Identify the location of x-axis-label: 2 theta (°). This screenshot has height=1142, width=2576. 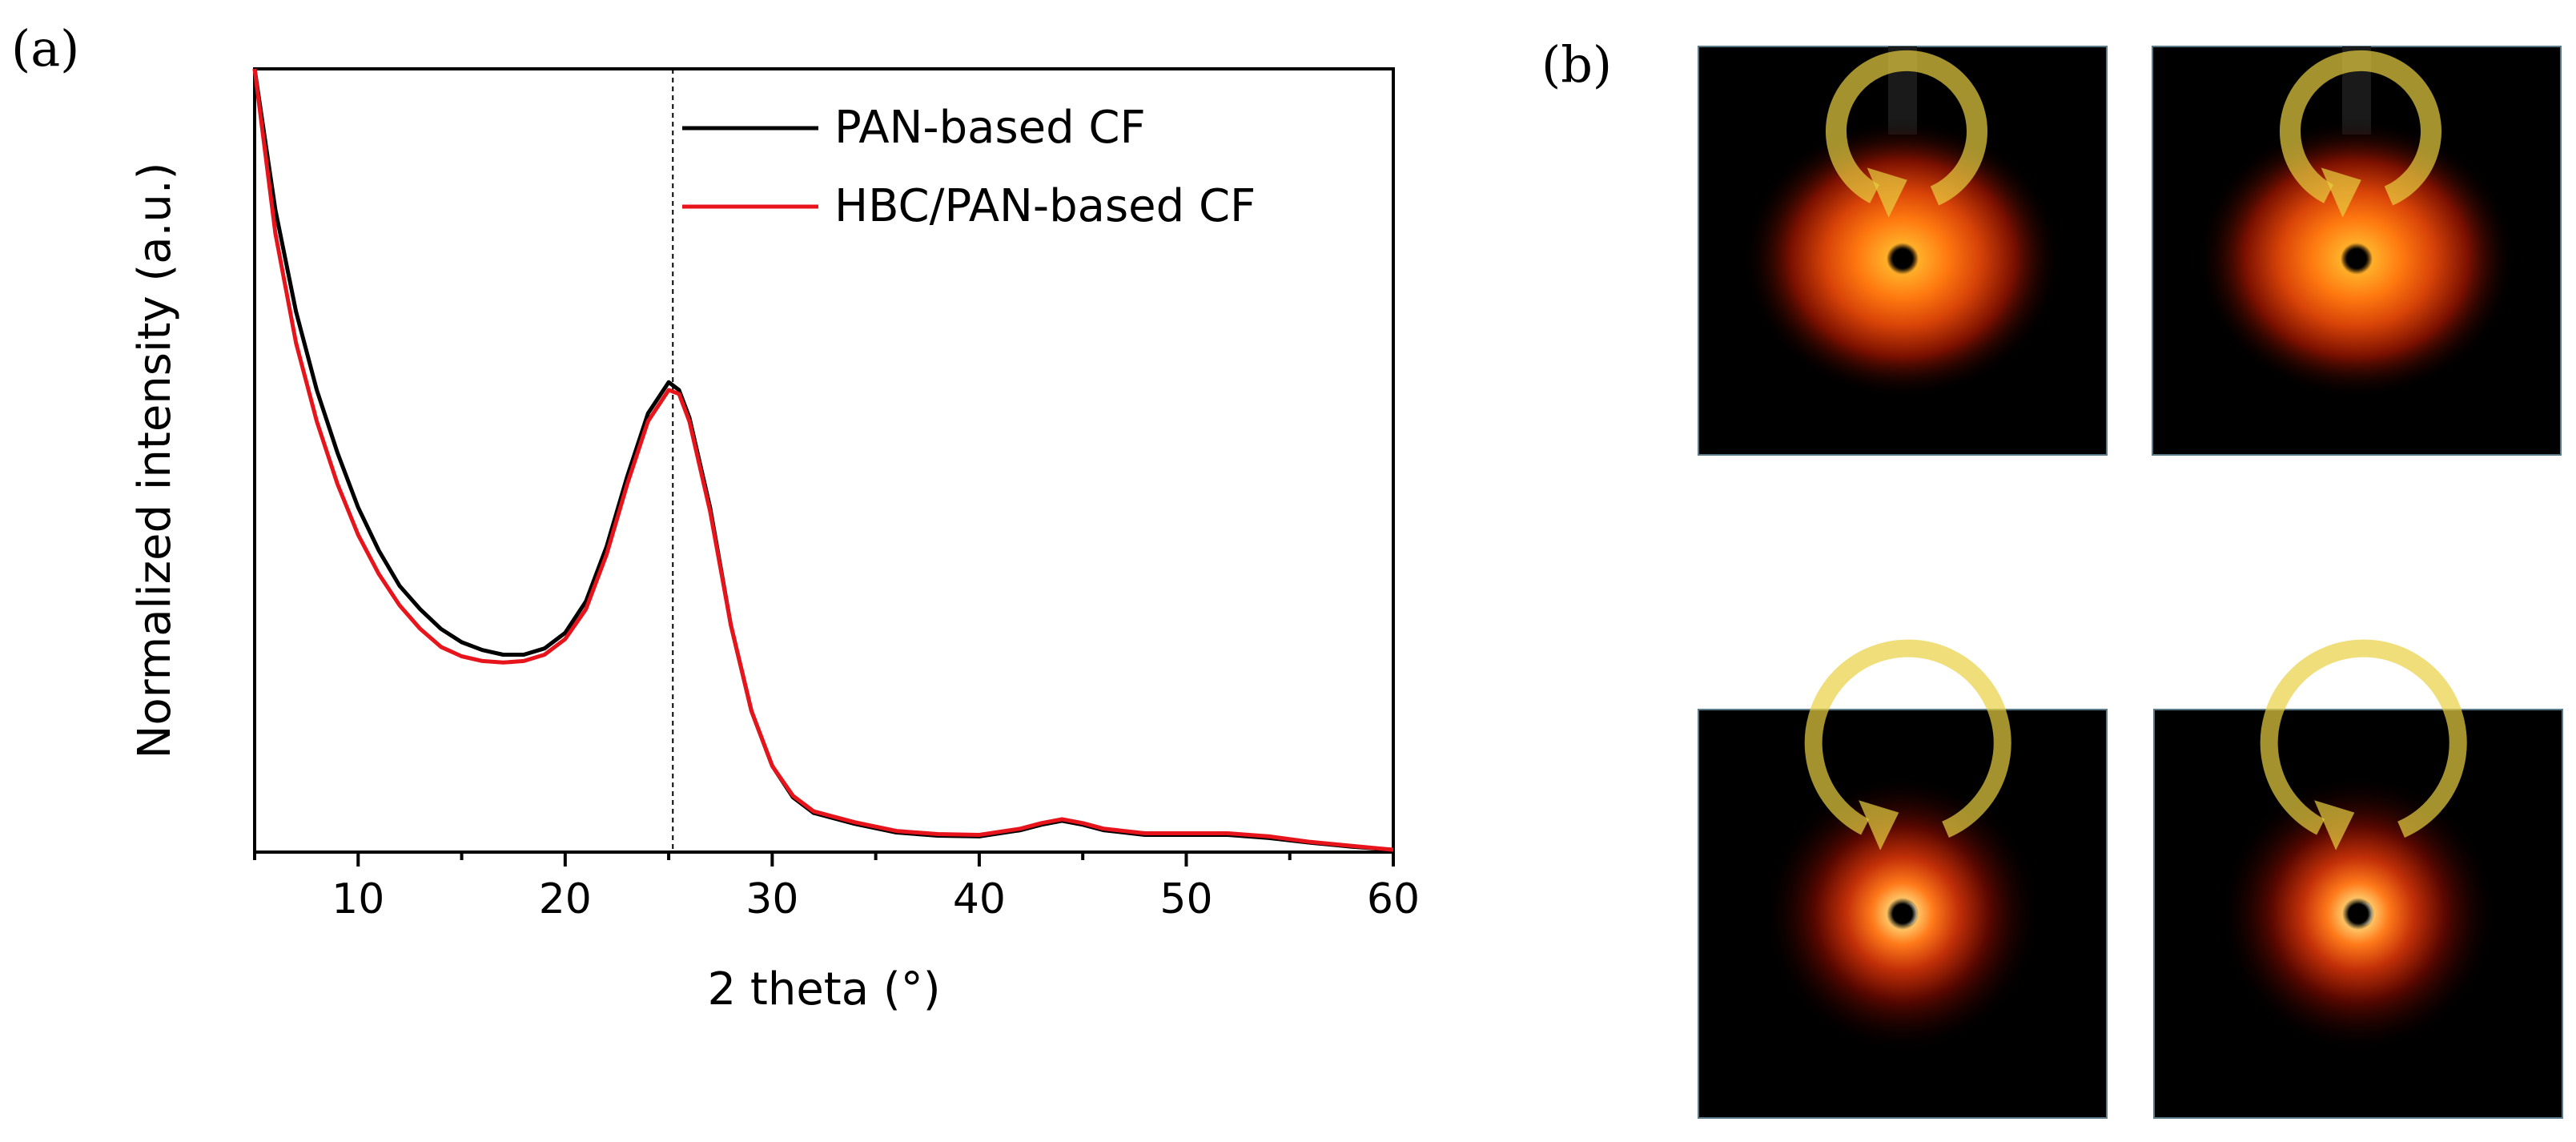
(823, 989).